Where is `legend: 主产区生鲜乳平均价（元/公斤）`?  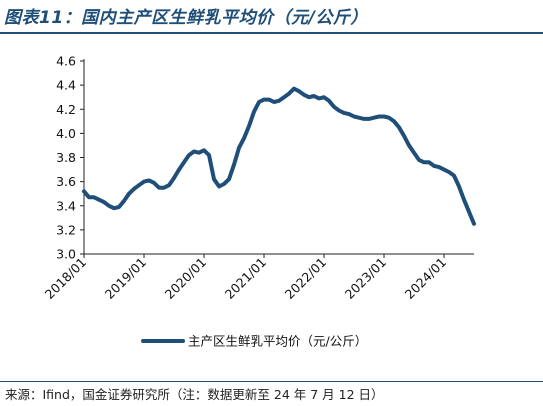
legend: 主产区生鲜乳平均价（元/公斤） is located at coordinates (254, 341).